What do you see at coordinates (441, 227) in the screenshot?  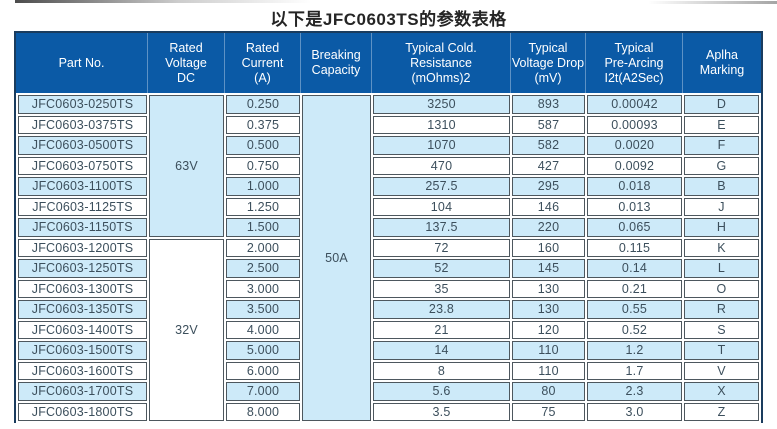 I see `resistance-cell: 137.5` at bounding box center [441, 227].